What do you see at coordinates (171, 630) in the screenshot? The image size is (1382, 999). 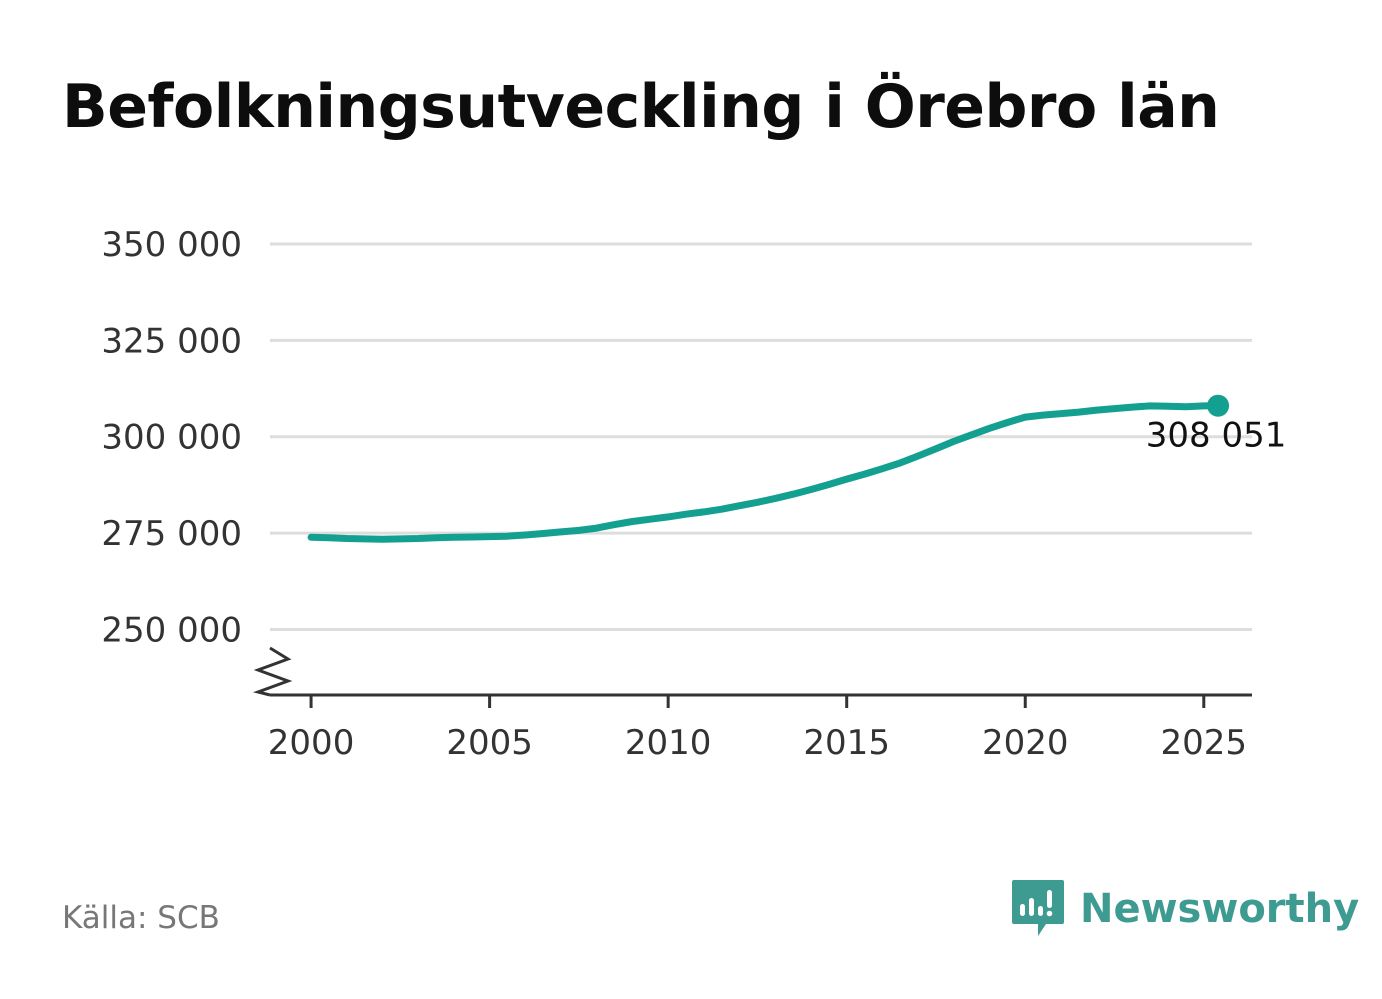 I see `y-tick-label: 250 000` at bounding box center [171, 630].